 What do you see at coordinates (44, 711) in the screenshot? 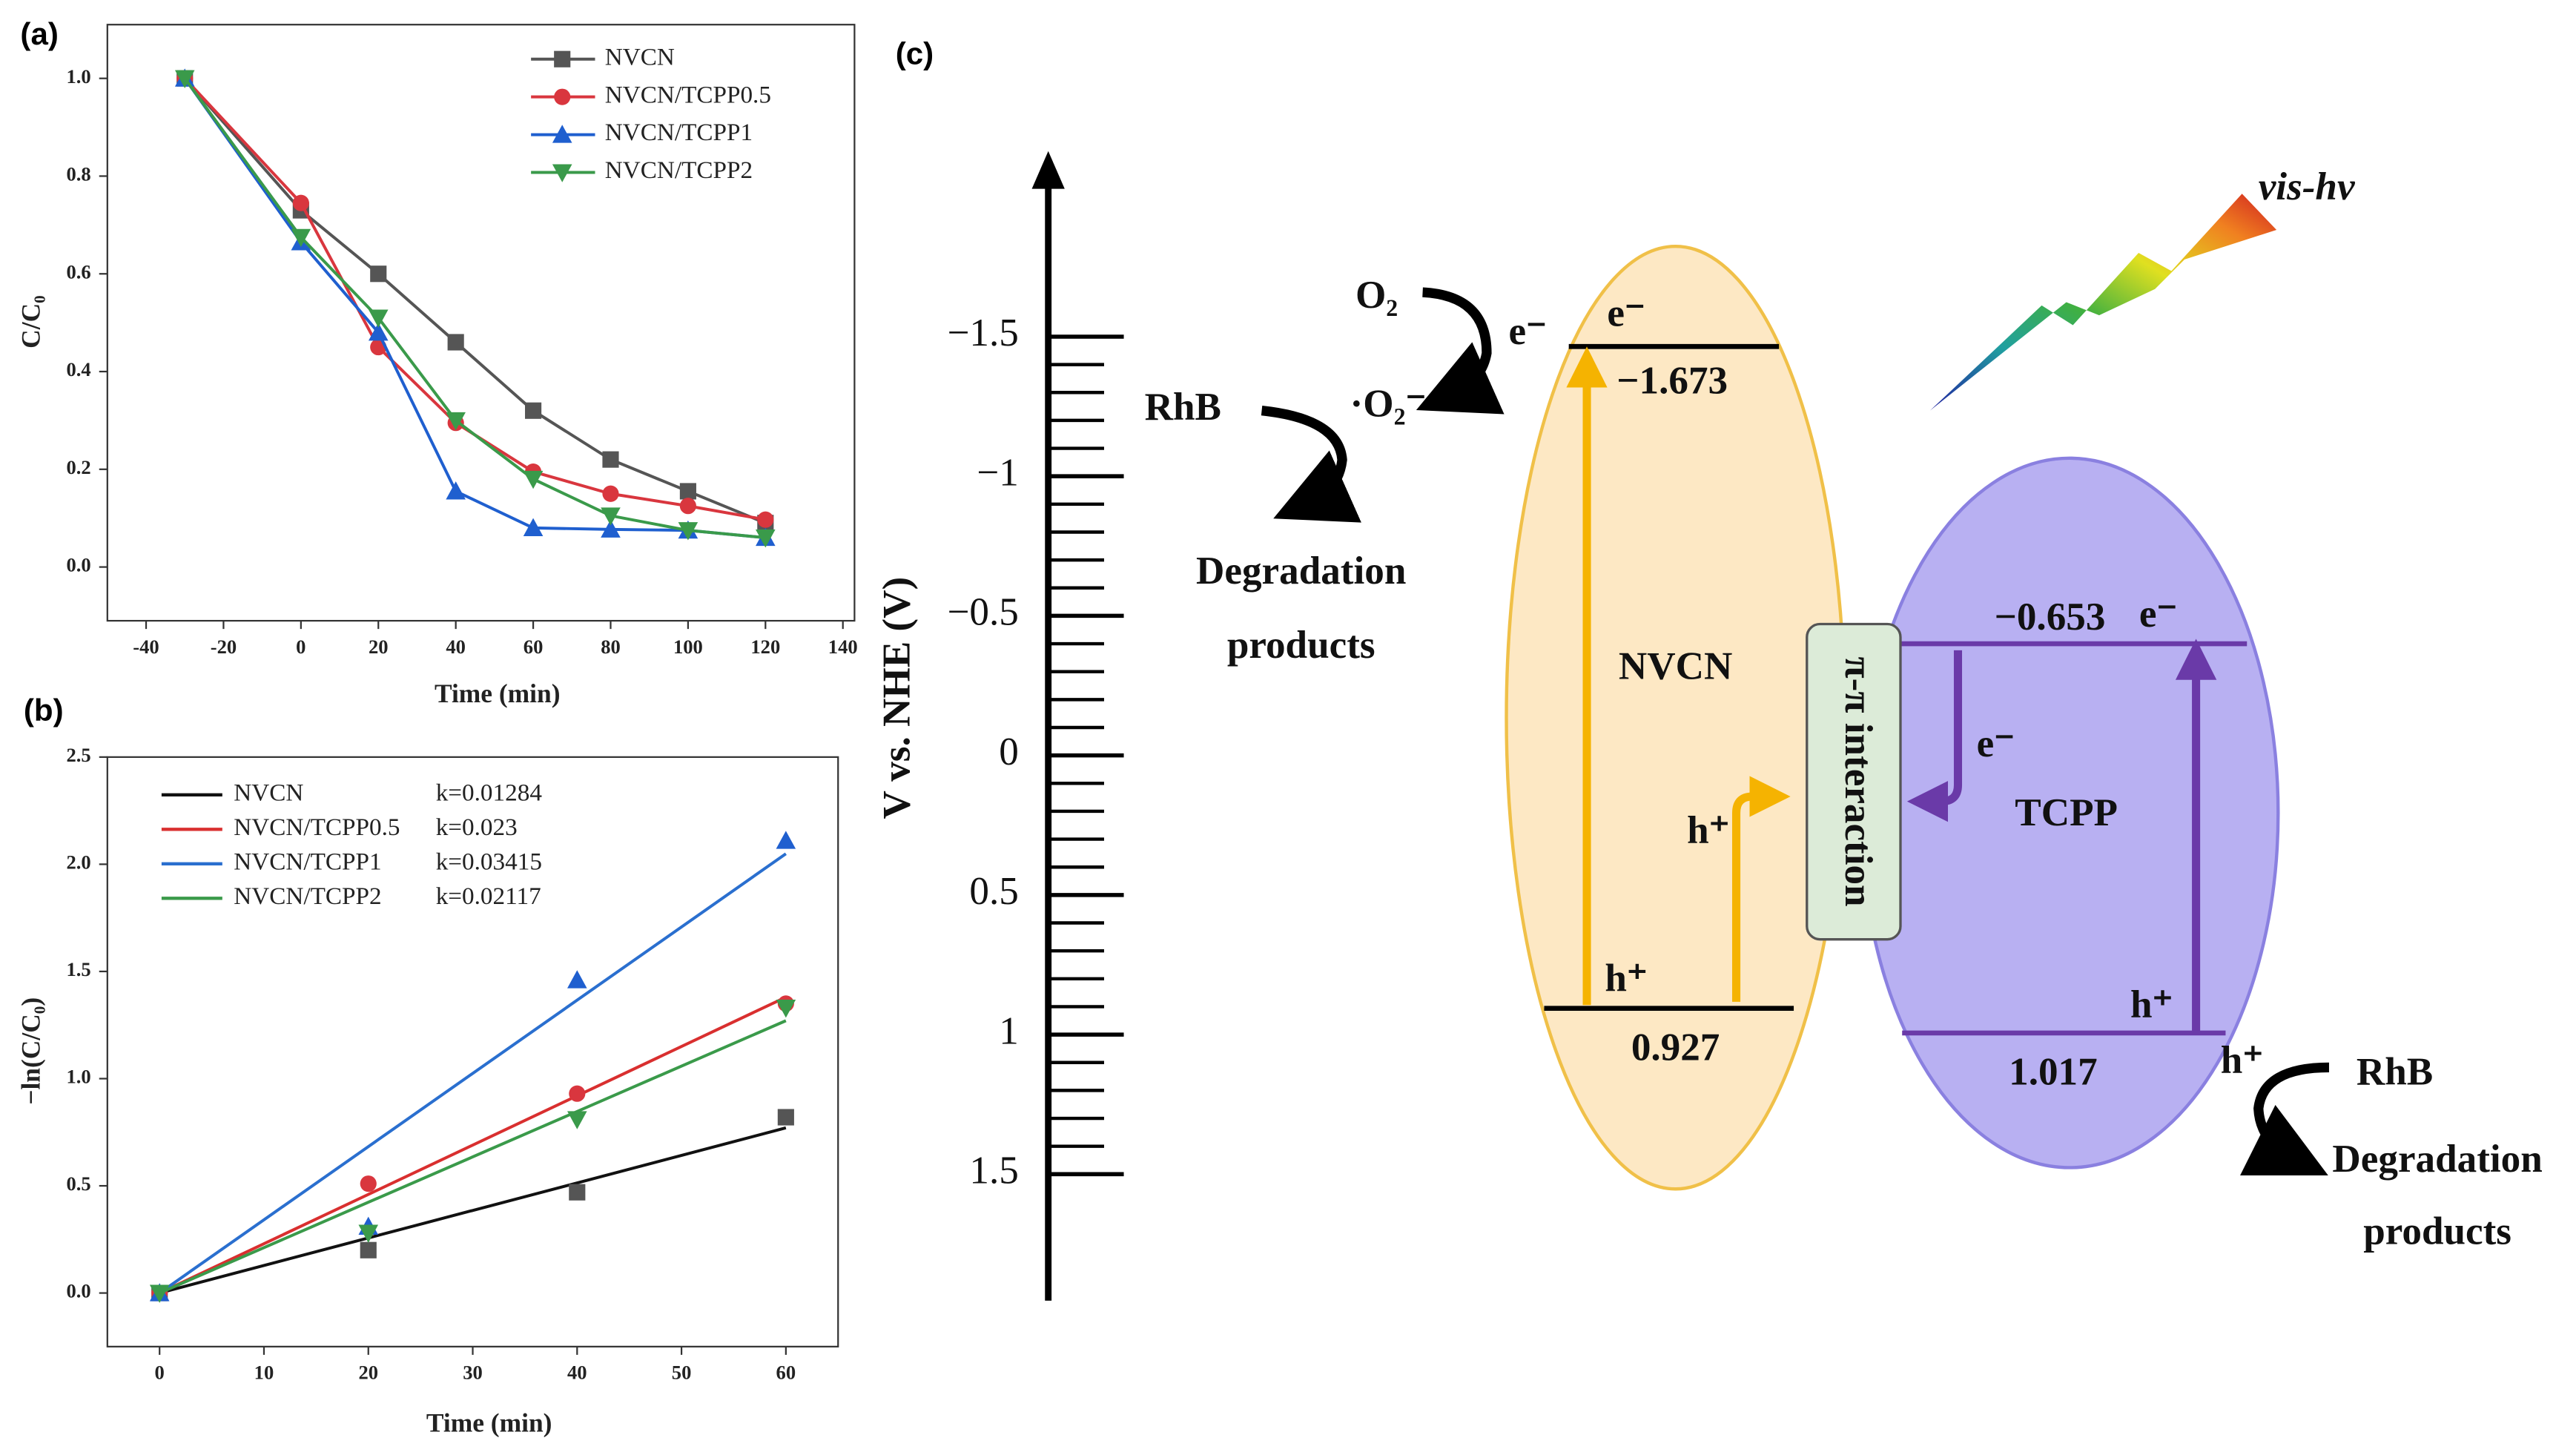
I see `panel-label: (b)` at bounding box center [44, 711].